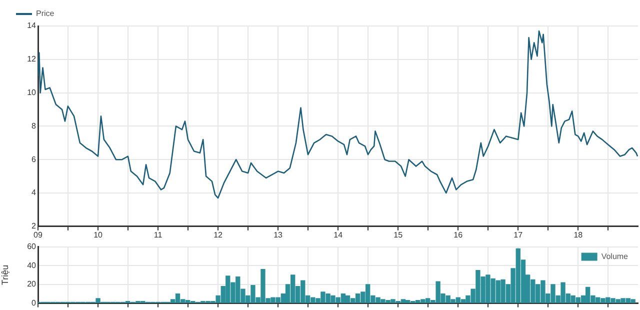  I want to click on y-tick-label: 0, so click(34, 303).